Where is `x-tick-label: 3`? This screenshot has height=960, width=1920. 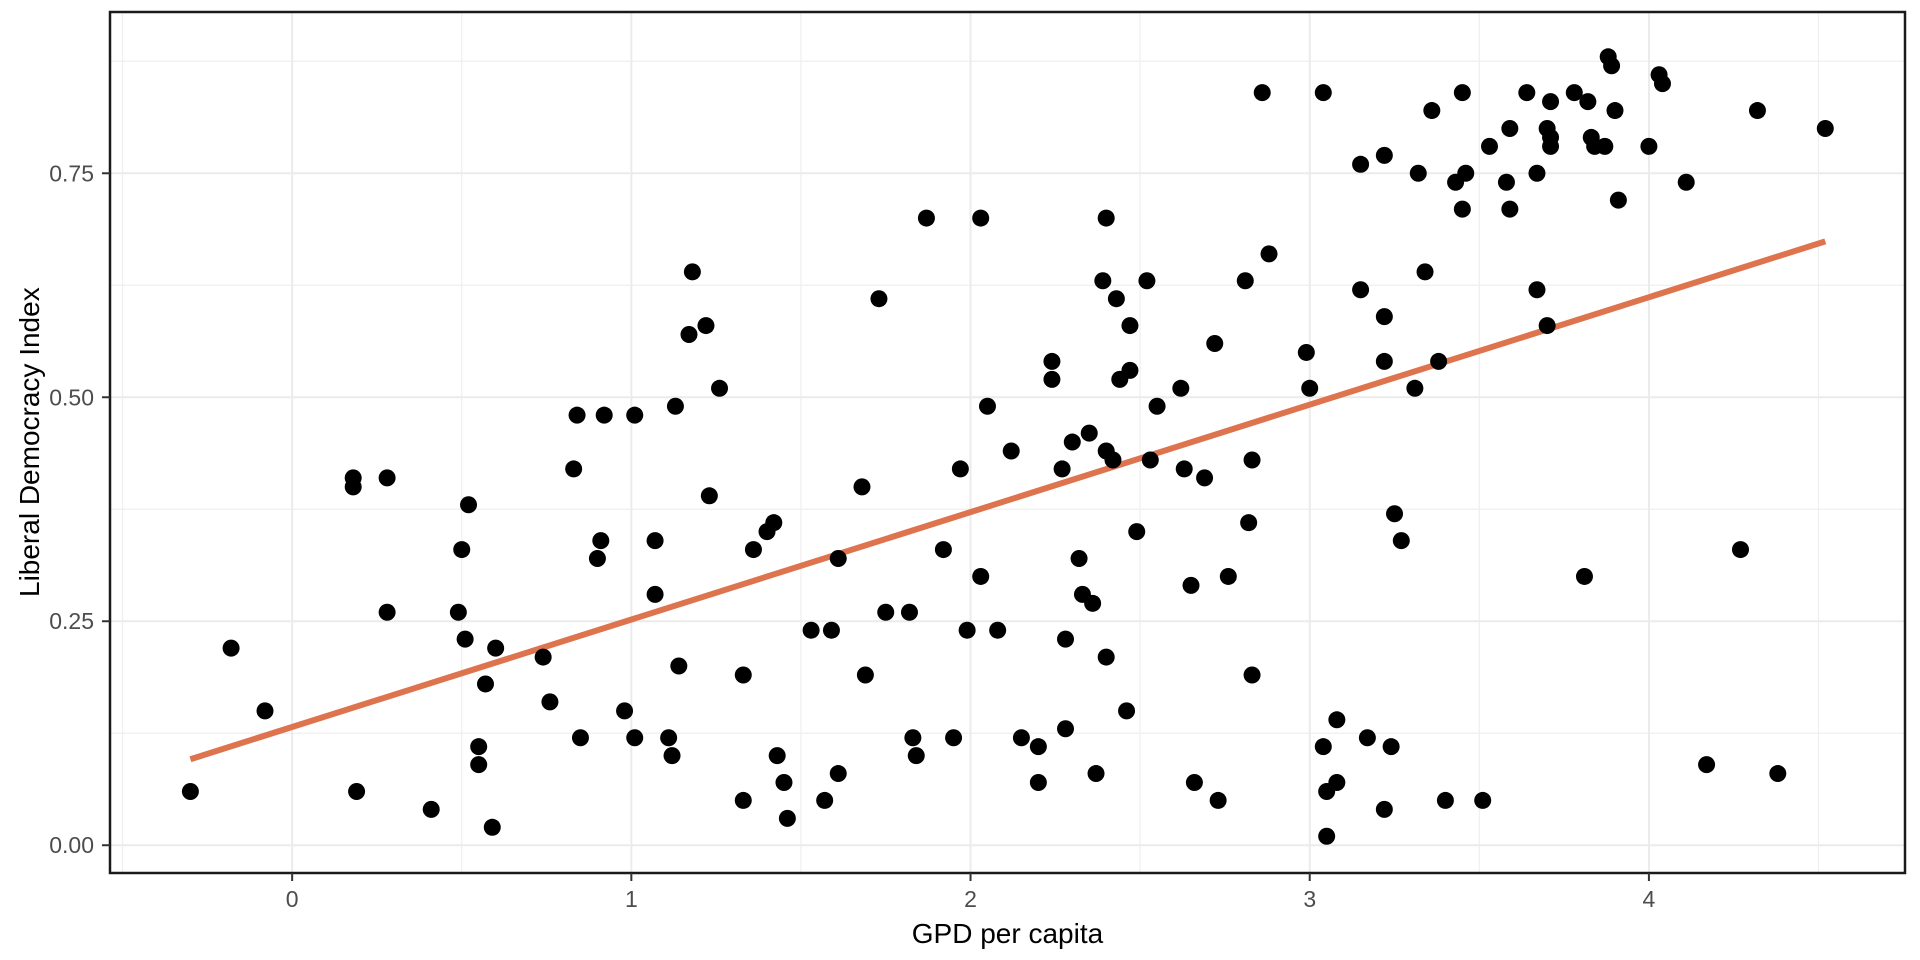
x-tick-label: 3 is located at coordinates (1309, 899).